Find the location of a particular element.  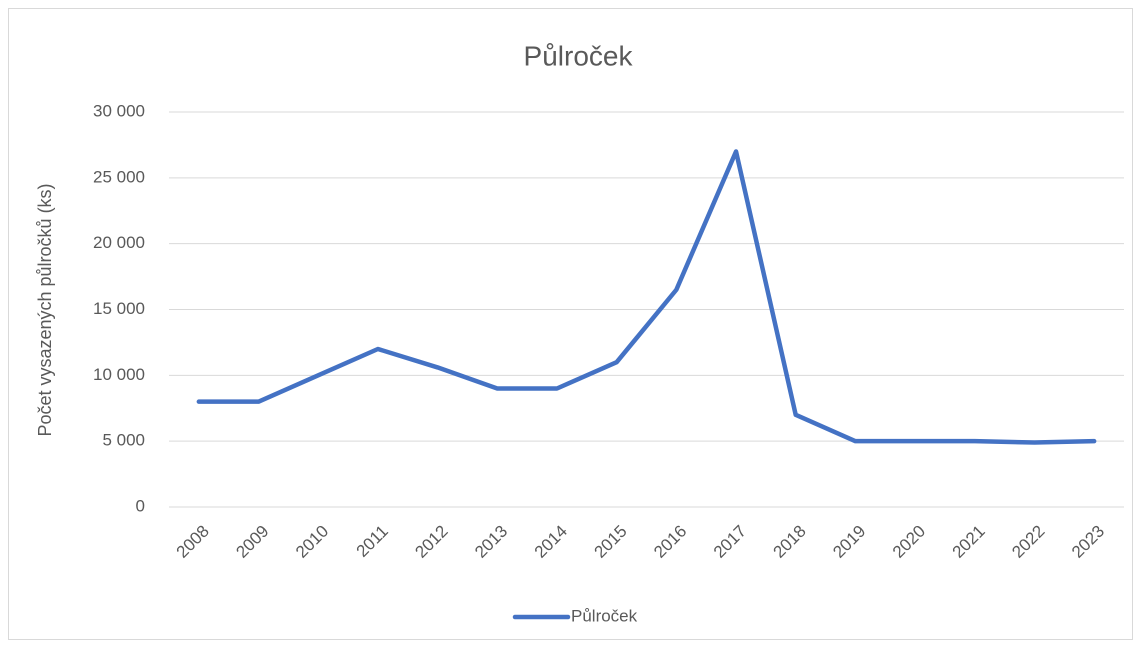

legend-label: Půlroček is located at coordinates (604, 615).